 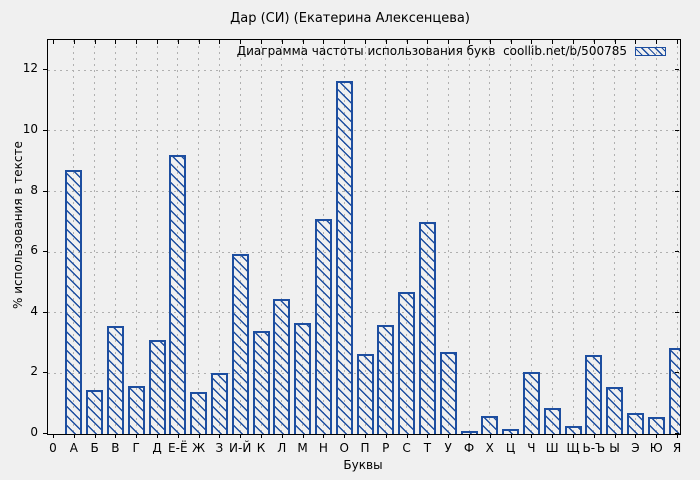 I want to click on x-tick-label: Ф, so click(x=469, y=448).